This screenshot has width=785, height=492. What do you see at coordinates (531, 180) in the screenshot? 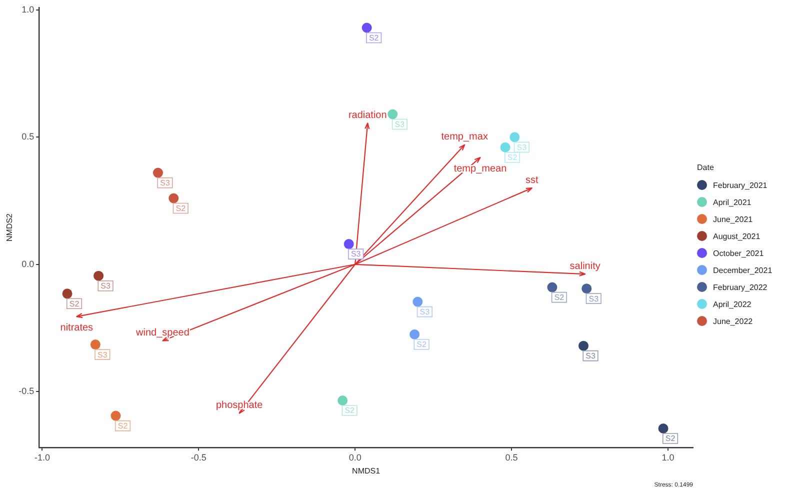
I see `series-label: sst` at bounding box center [531, 180].